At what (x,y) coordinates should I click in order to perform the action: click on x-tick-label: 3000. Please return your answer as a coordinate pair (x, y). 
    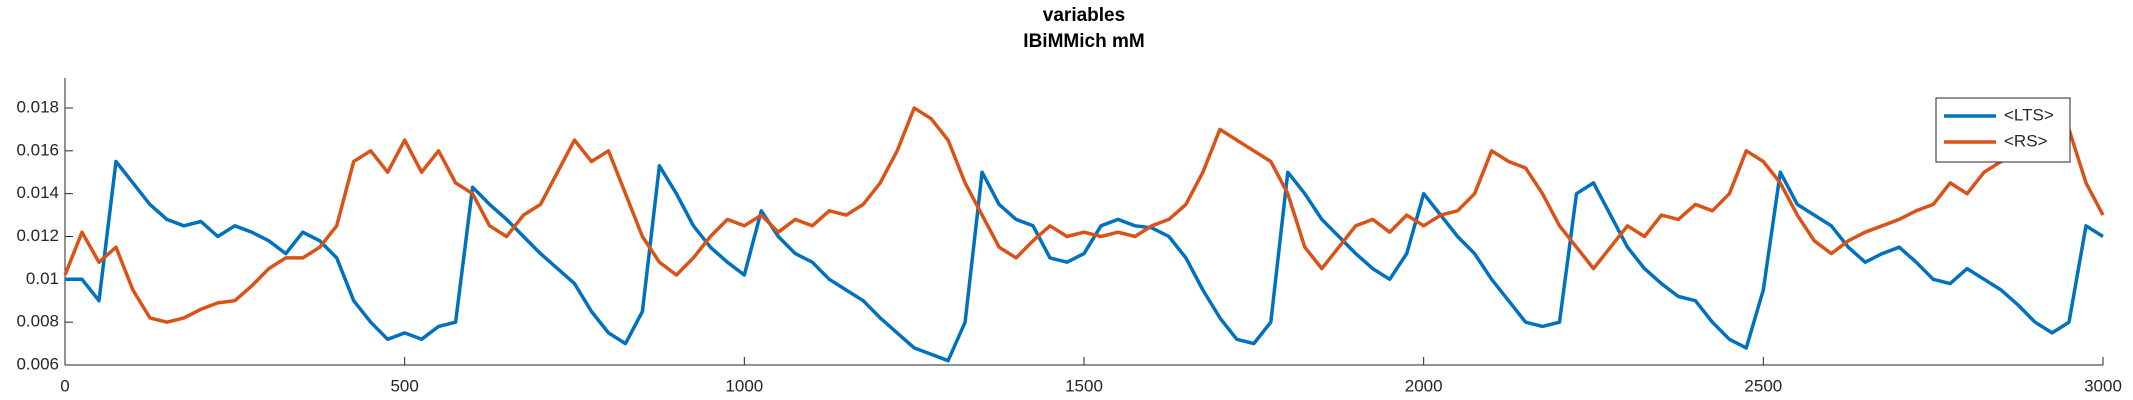
    Looking at the image, I should click on (2103, 385).